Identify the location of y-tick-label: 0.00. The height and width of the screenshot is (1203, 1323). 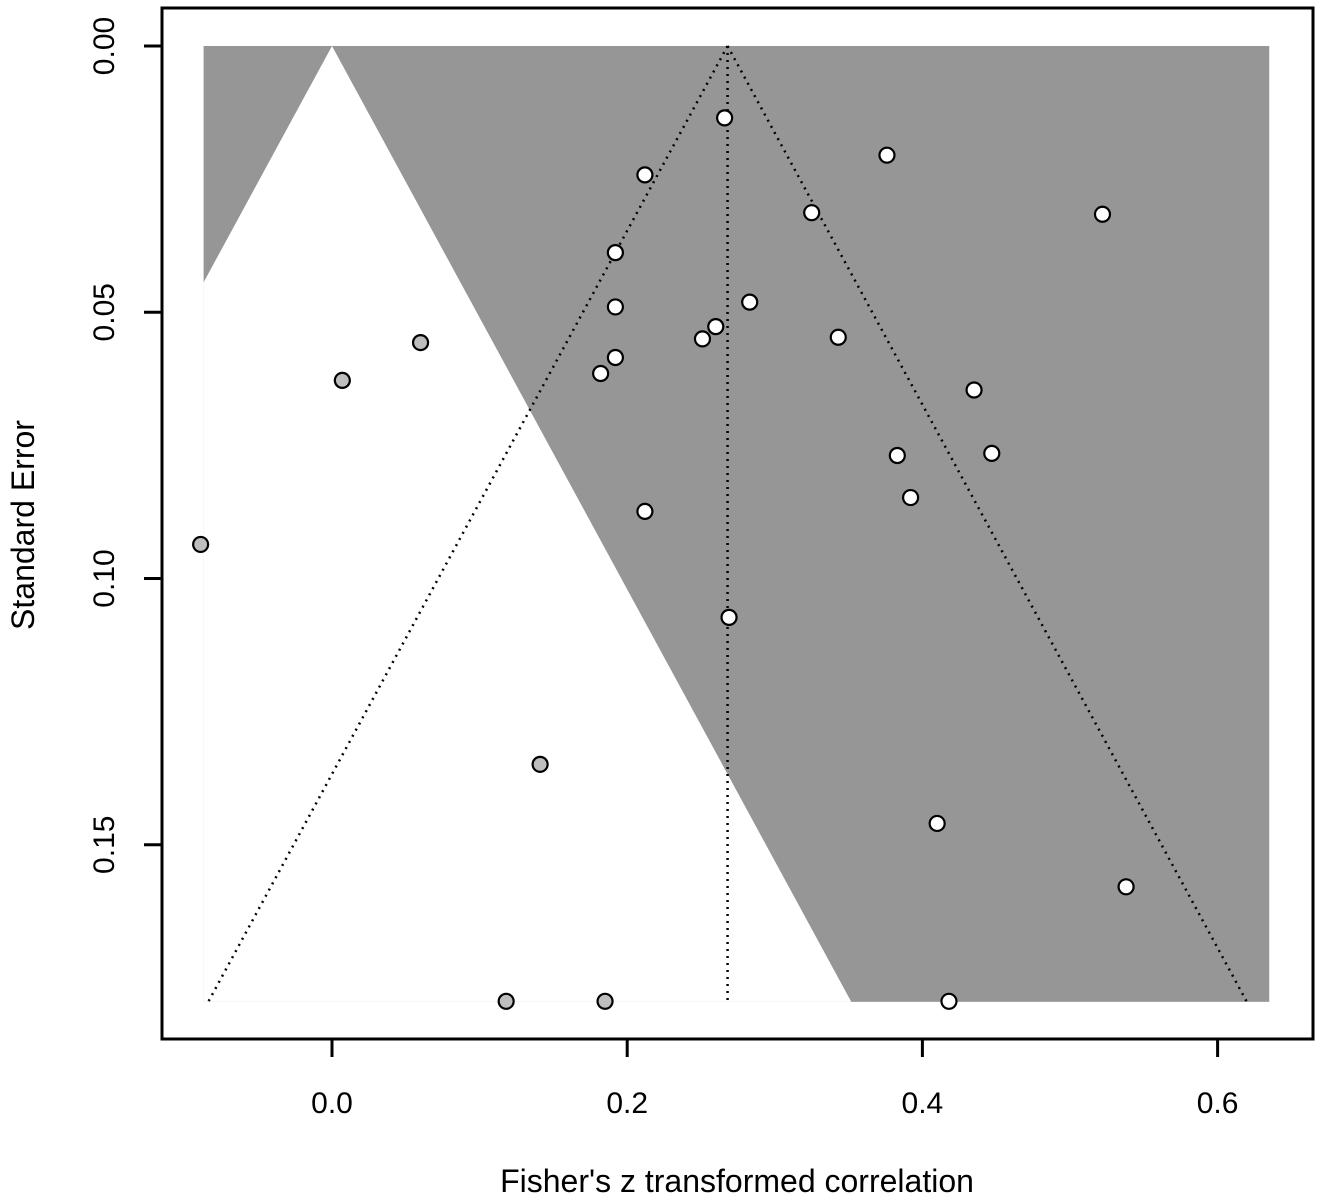
(104, 46).